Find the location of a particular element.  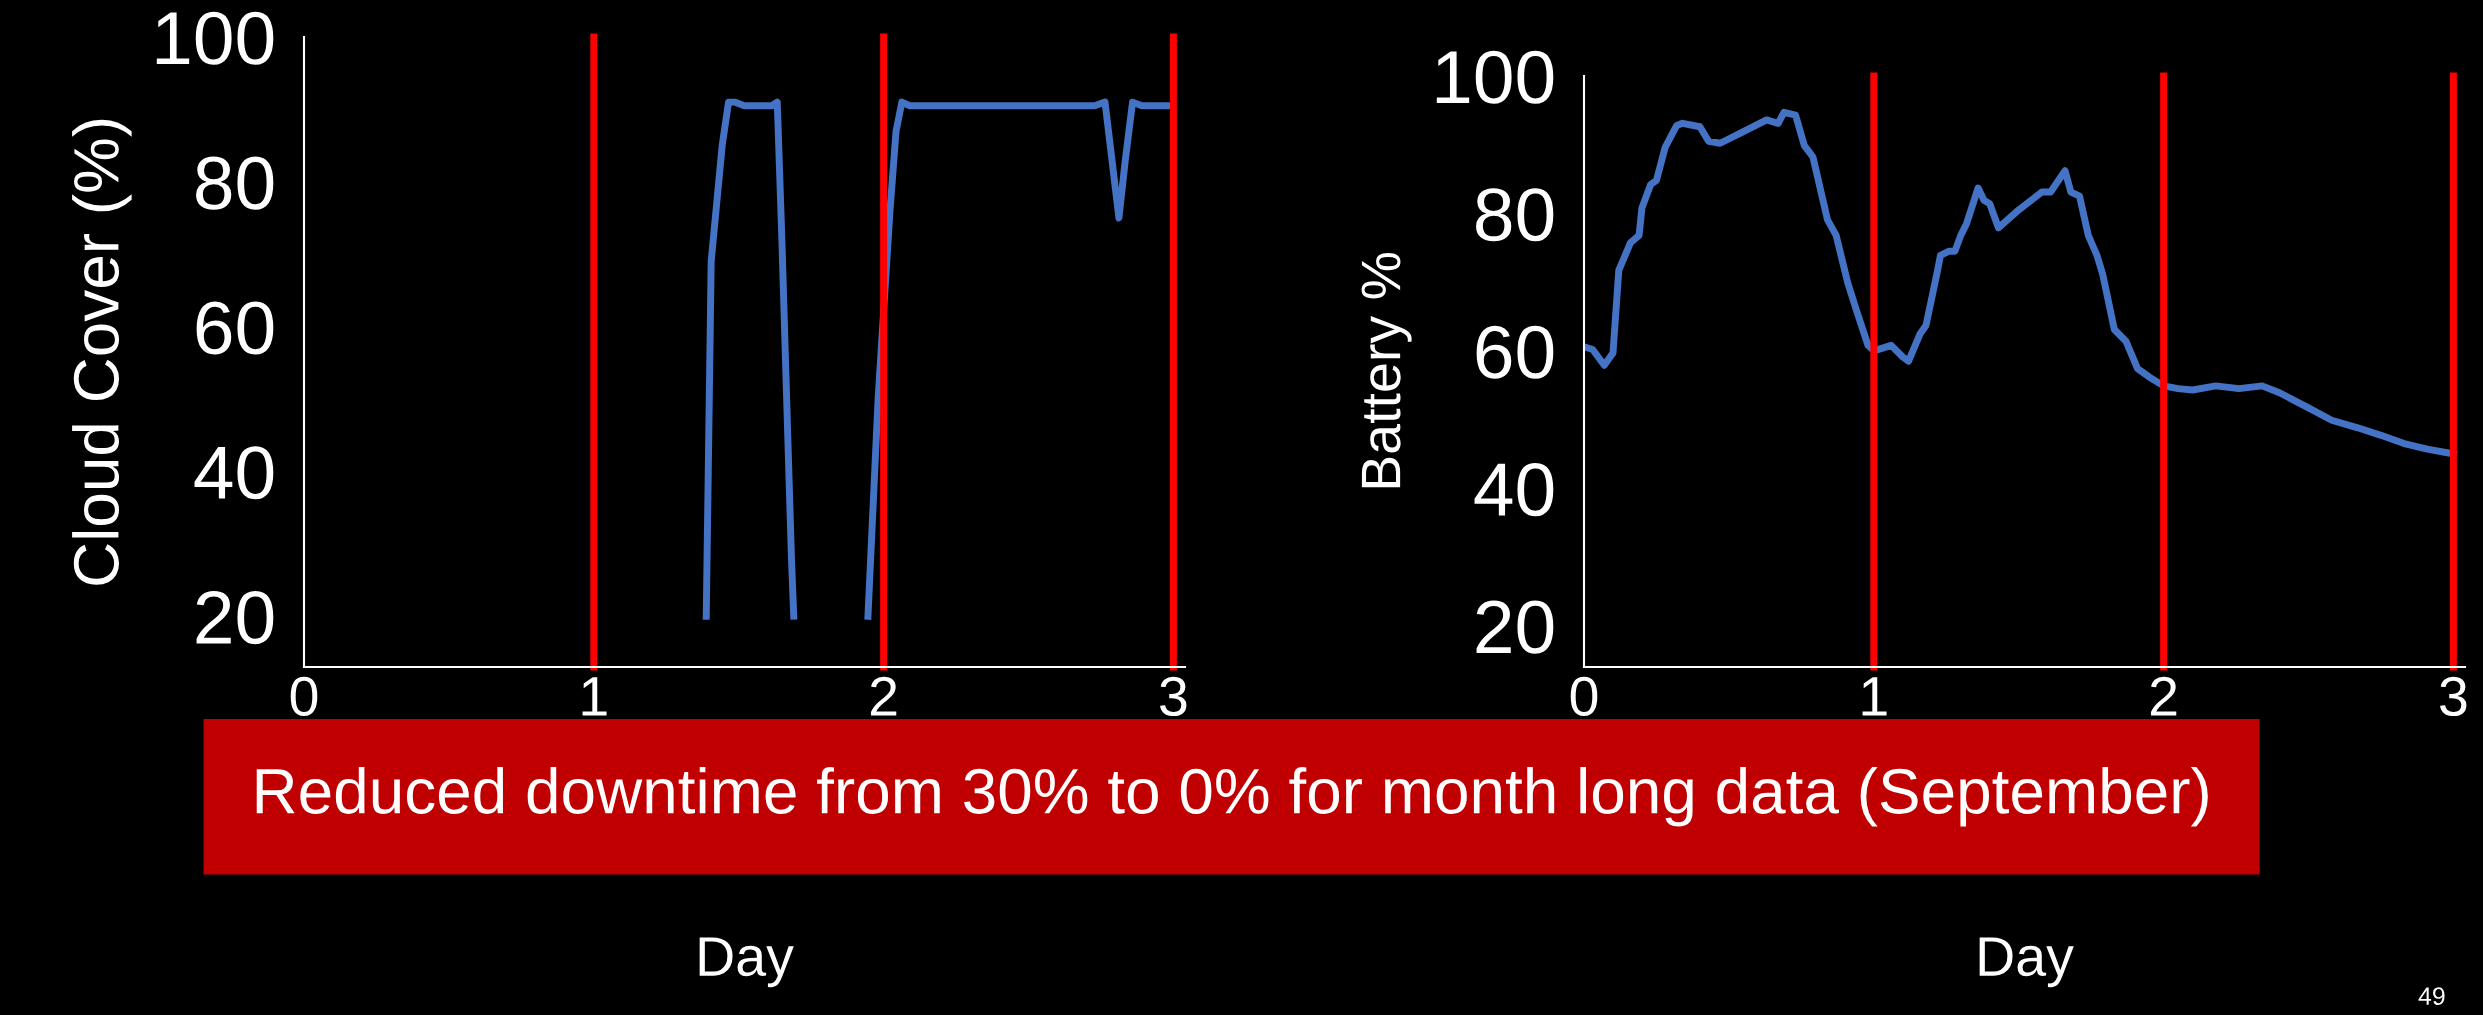

y-axis-title: Cloud Cover (%) is located at coordinates (102, 352).